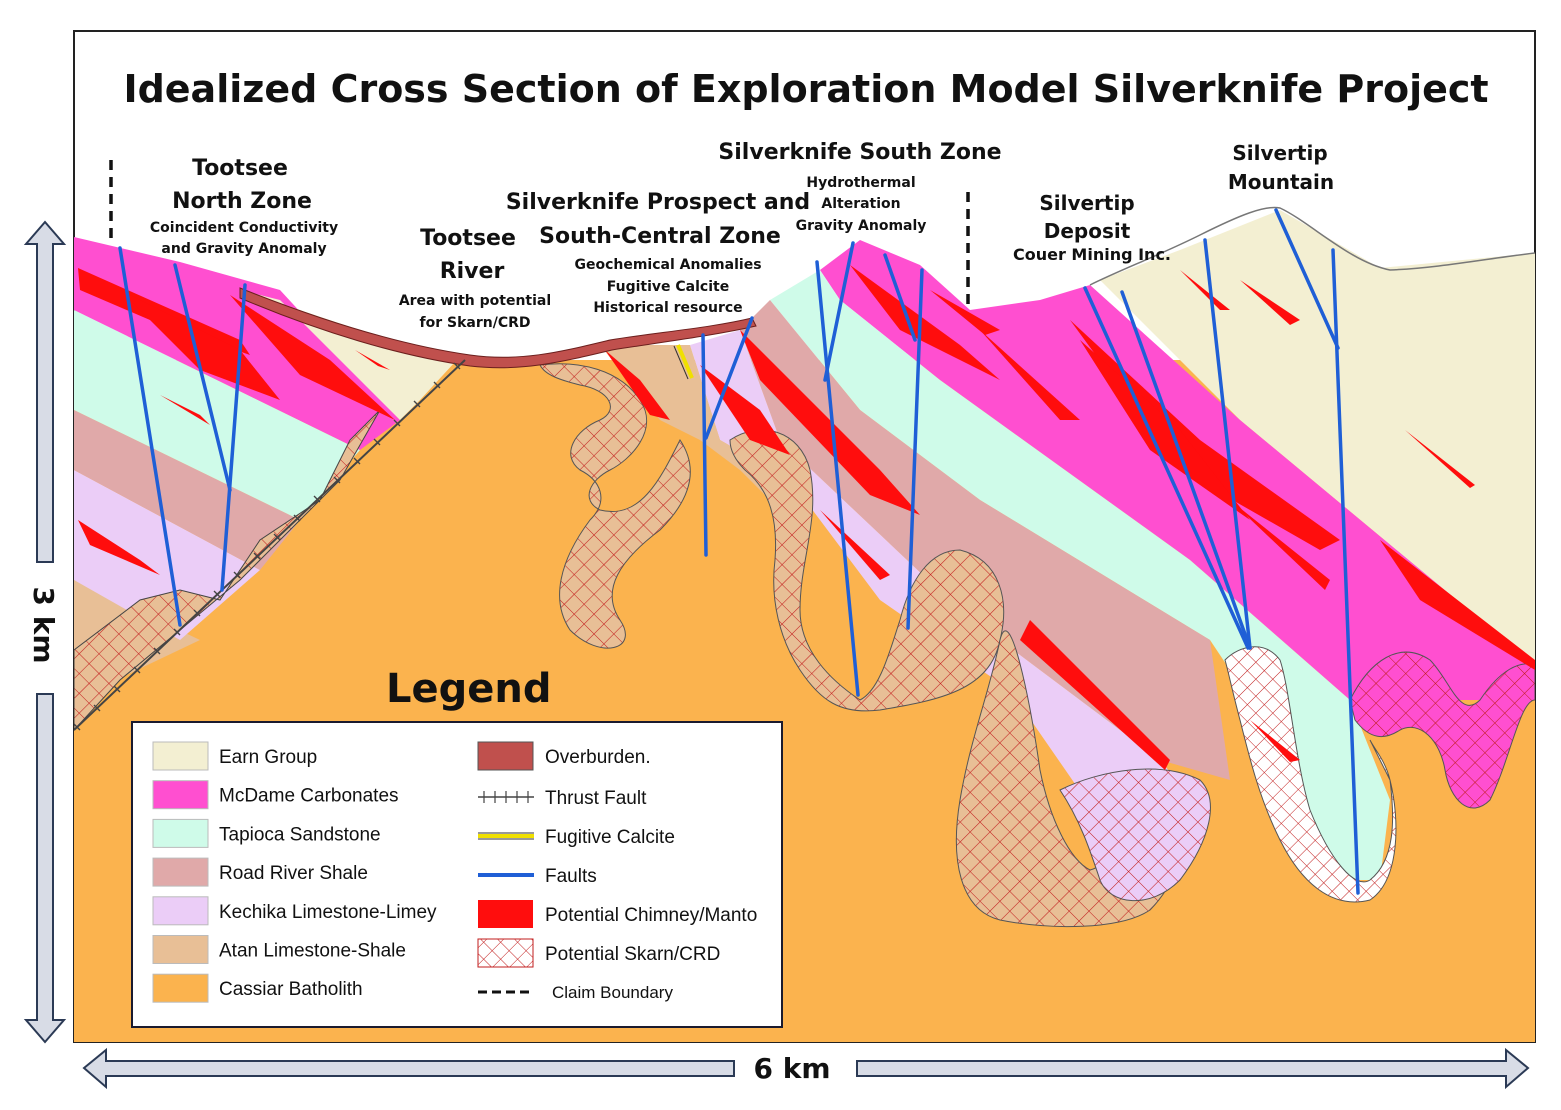  What do you see at coordinates (596, 798) in the screenshot?
I see `legend-label-thrust-fault: Thrust Fault` at bounding box center [596, 798].